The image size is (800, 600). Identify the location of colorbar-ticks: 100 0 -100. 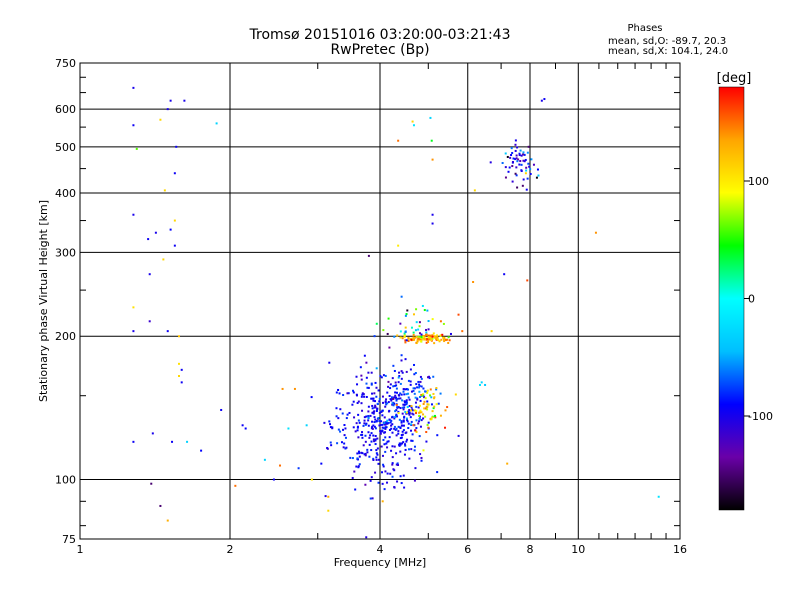
(758, 299).